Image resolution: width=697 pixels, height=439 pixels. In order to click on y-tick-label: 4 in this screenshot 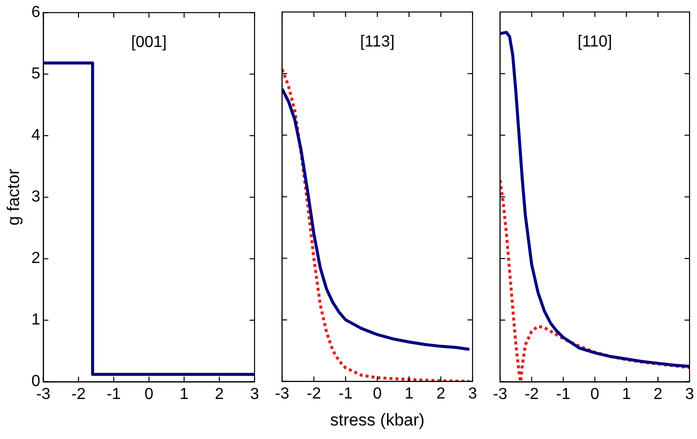, I will do `click(35, 135)`.